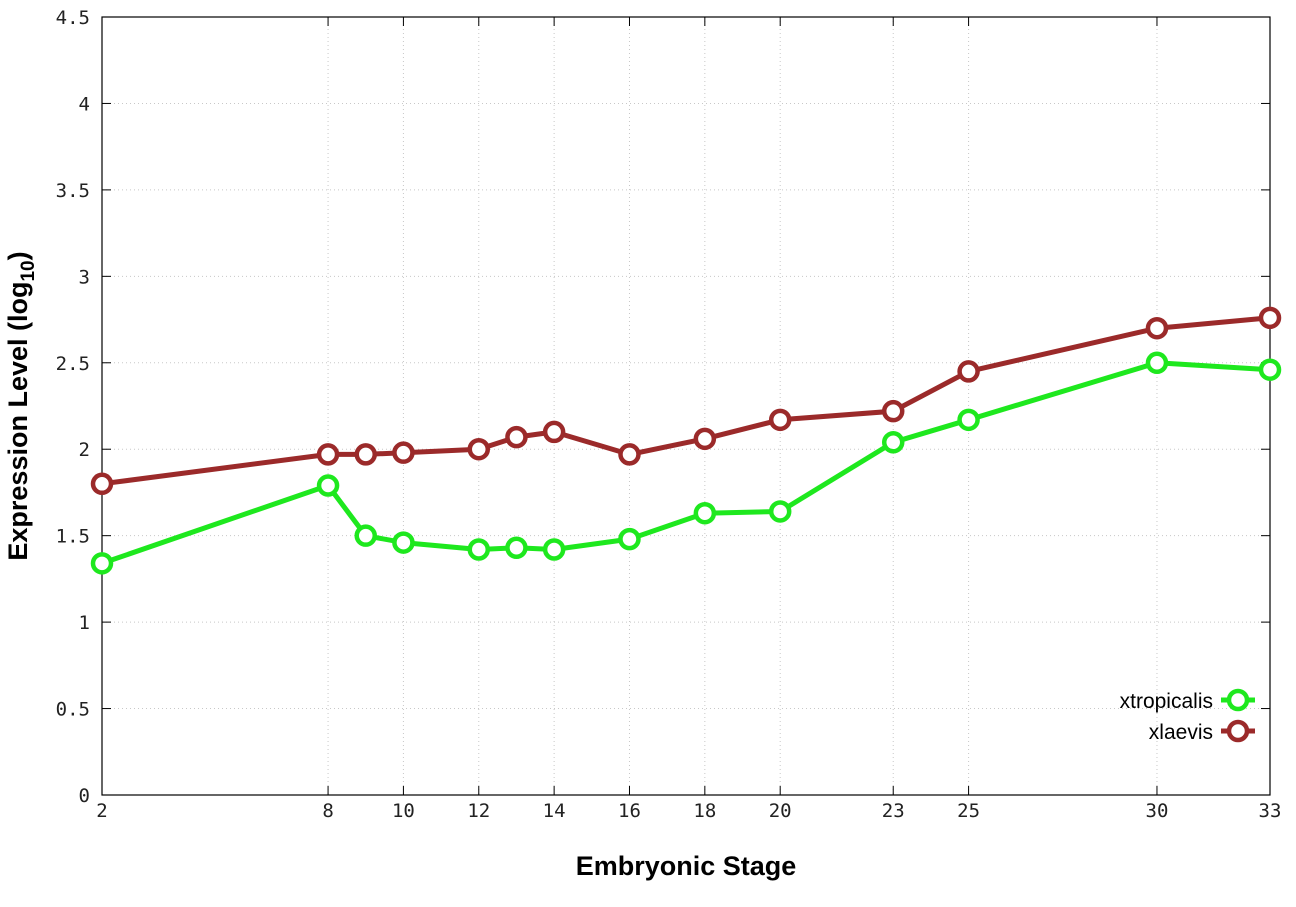 The width and height of the screenshot is (1296, 907). Describe the element at coordinates (18, 421) in the screenshot. I see `y-axis-title-main: Expression Level (log` at that location.